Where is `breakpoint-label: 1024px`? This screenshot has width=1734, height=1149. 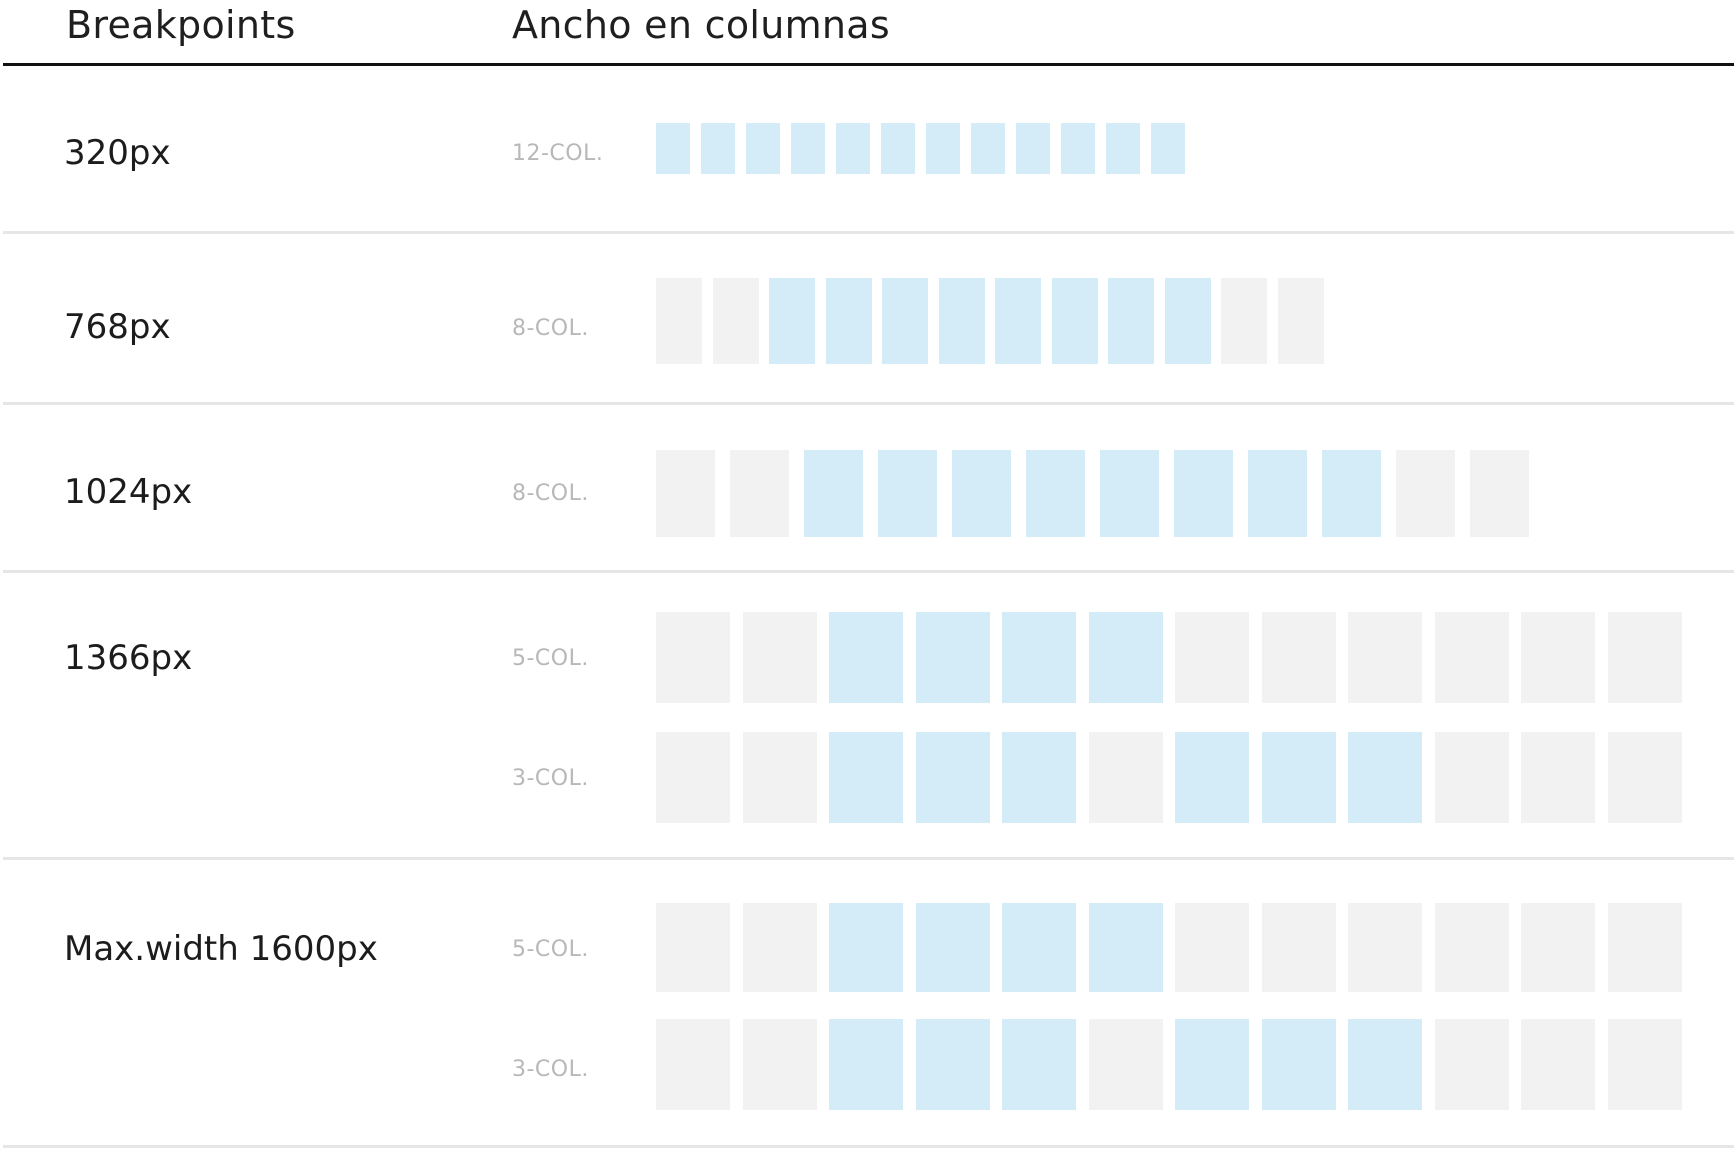
breakpoint-label: 1024px is located at coordinates (128, 492).